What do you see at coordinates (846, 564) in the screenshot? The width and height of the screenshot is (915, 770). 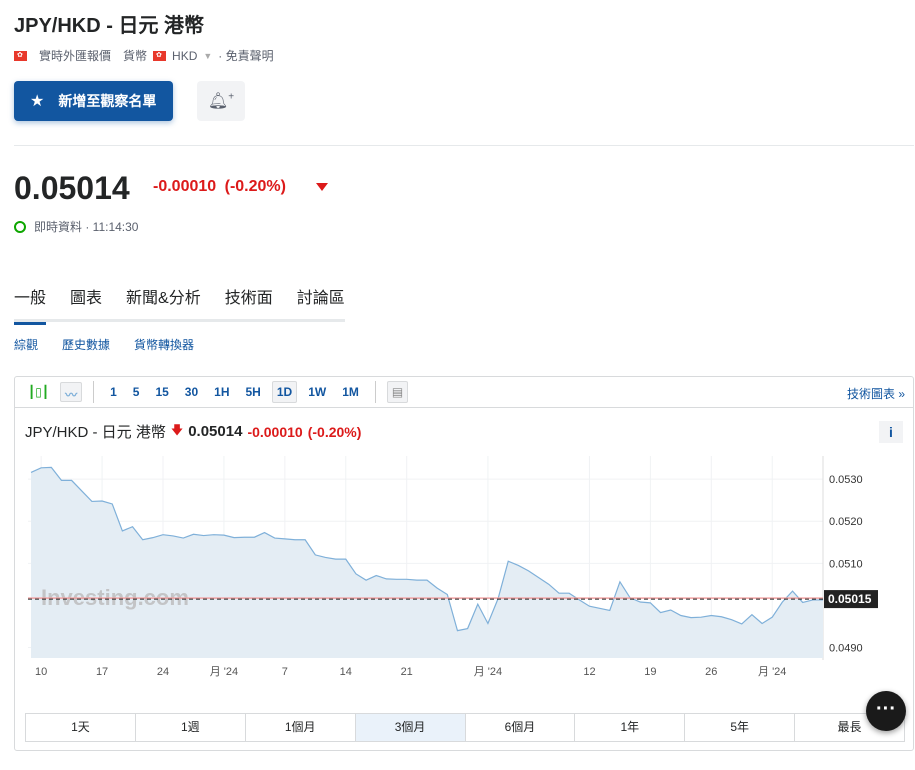 I see `y-tick-label: 0.0510` at bounding box center [846, 564].